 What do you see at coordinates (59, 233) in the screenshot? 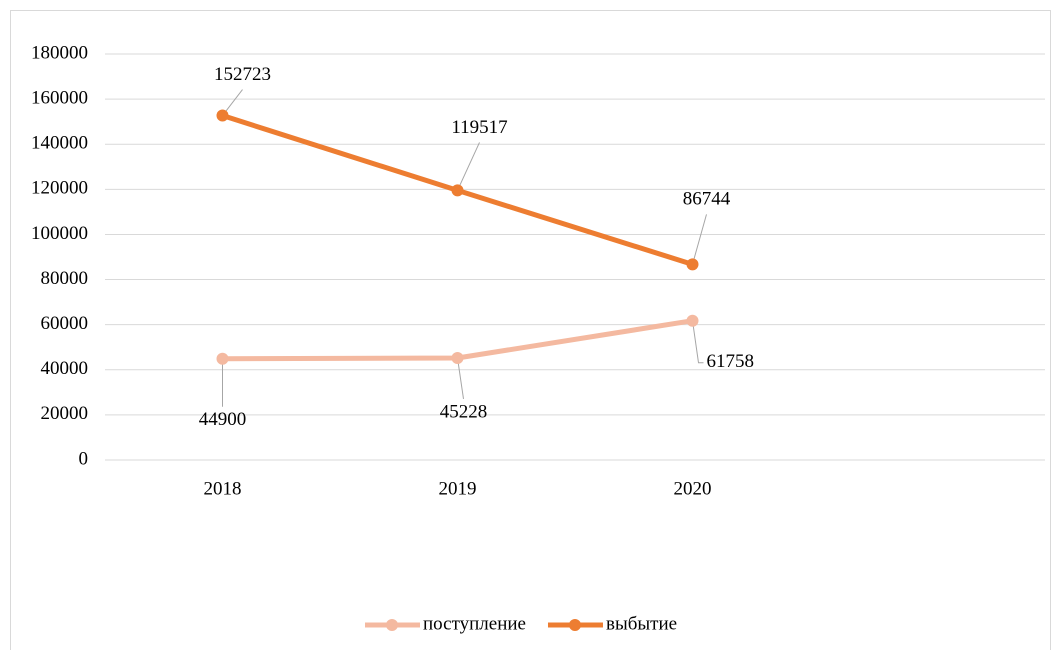
I see `y-tick-label: 100000` at bounding box center [59, 233].